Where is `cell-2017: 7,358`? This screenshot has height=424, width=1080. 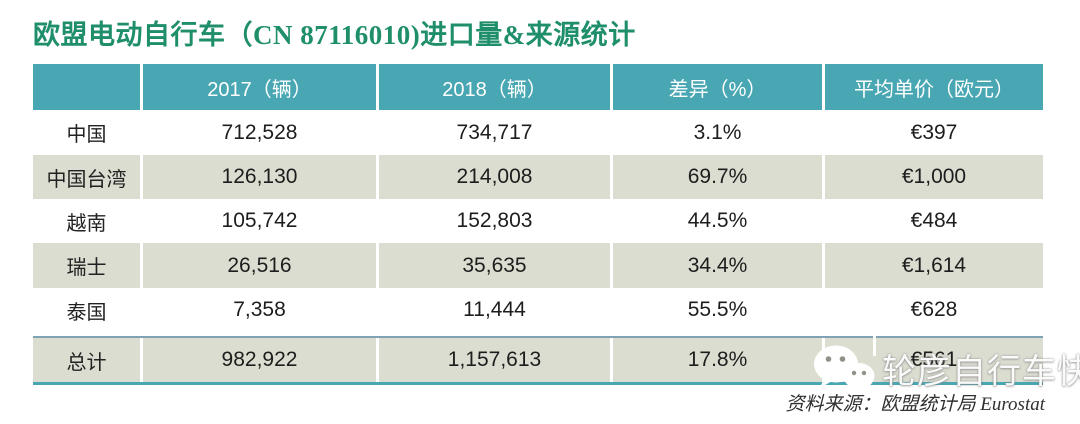
cell-2017: 7,358 is located at coordinates (258, 310).